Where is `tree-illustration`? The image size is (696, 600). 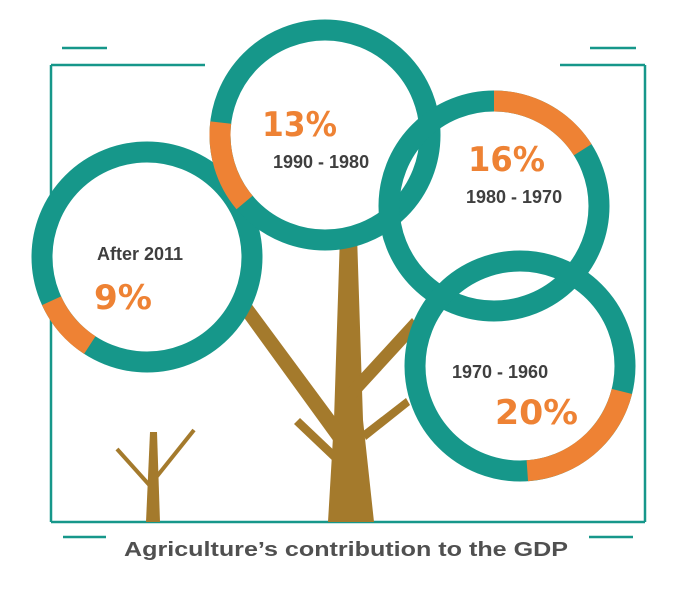
tree-illustration is located at coordinates (330, 378).